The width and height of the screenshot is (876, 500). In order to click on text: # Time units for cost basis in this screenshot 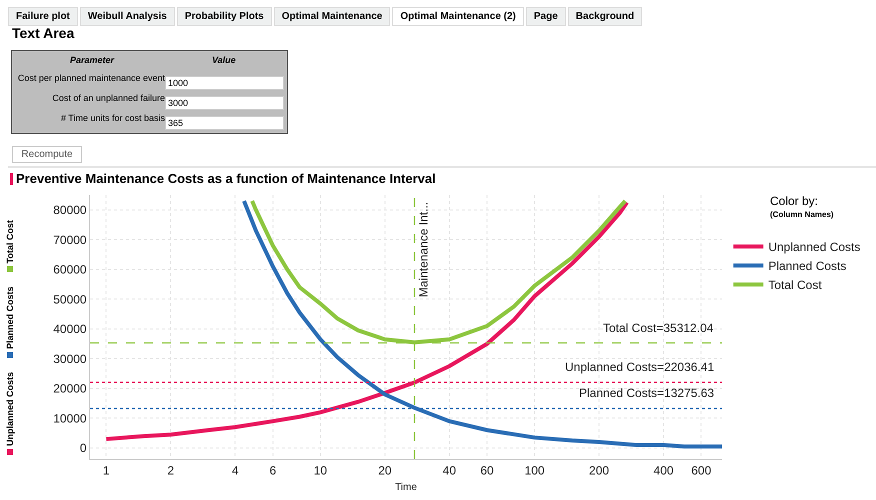, I will do `click(112, 118)`.